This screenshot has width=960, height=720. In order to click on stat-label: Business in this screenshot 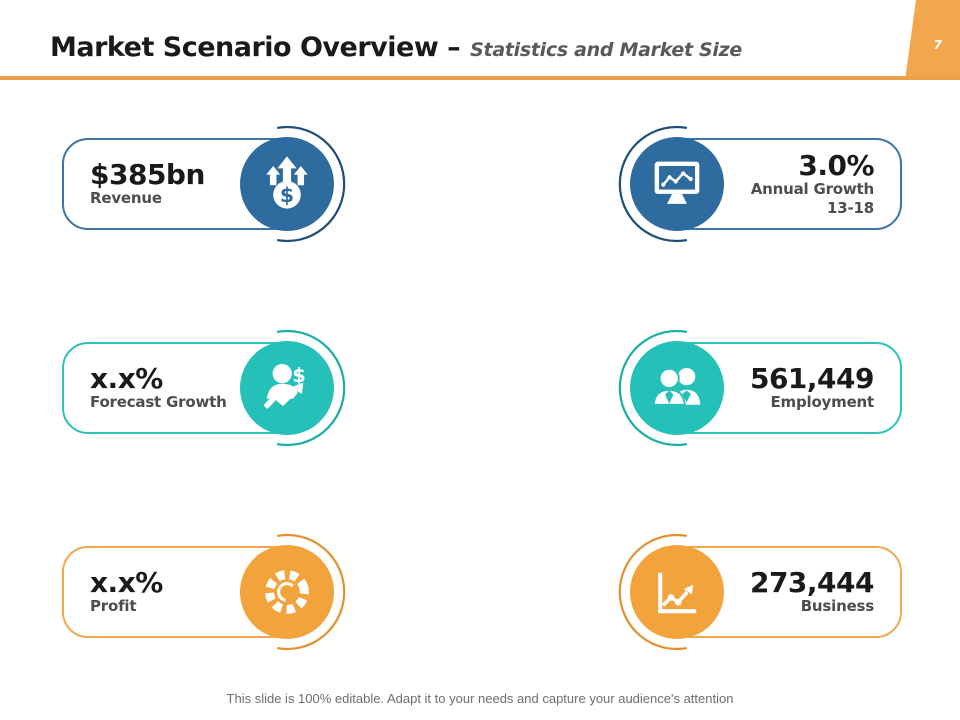, I will do `click(837, 606)`.